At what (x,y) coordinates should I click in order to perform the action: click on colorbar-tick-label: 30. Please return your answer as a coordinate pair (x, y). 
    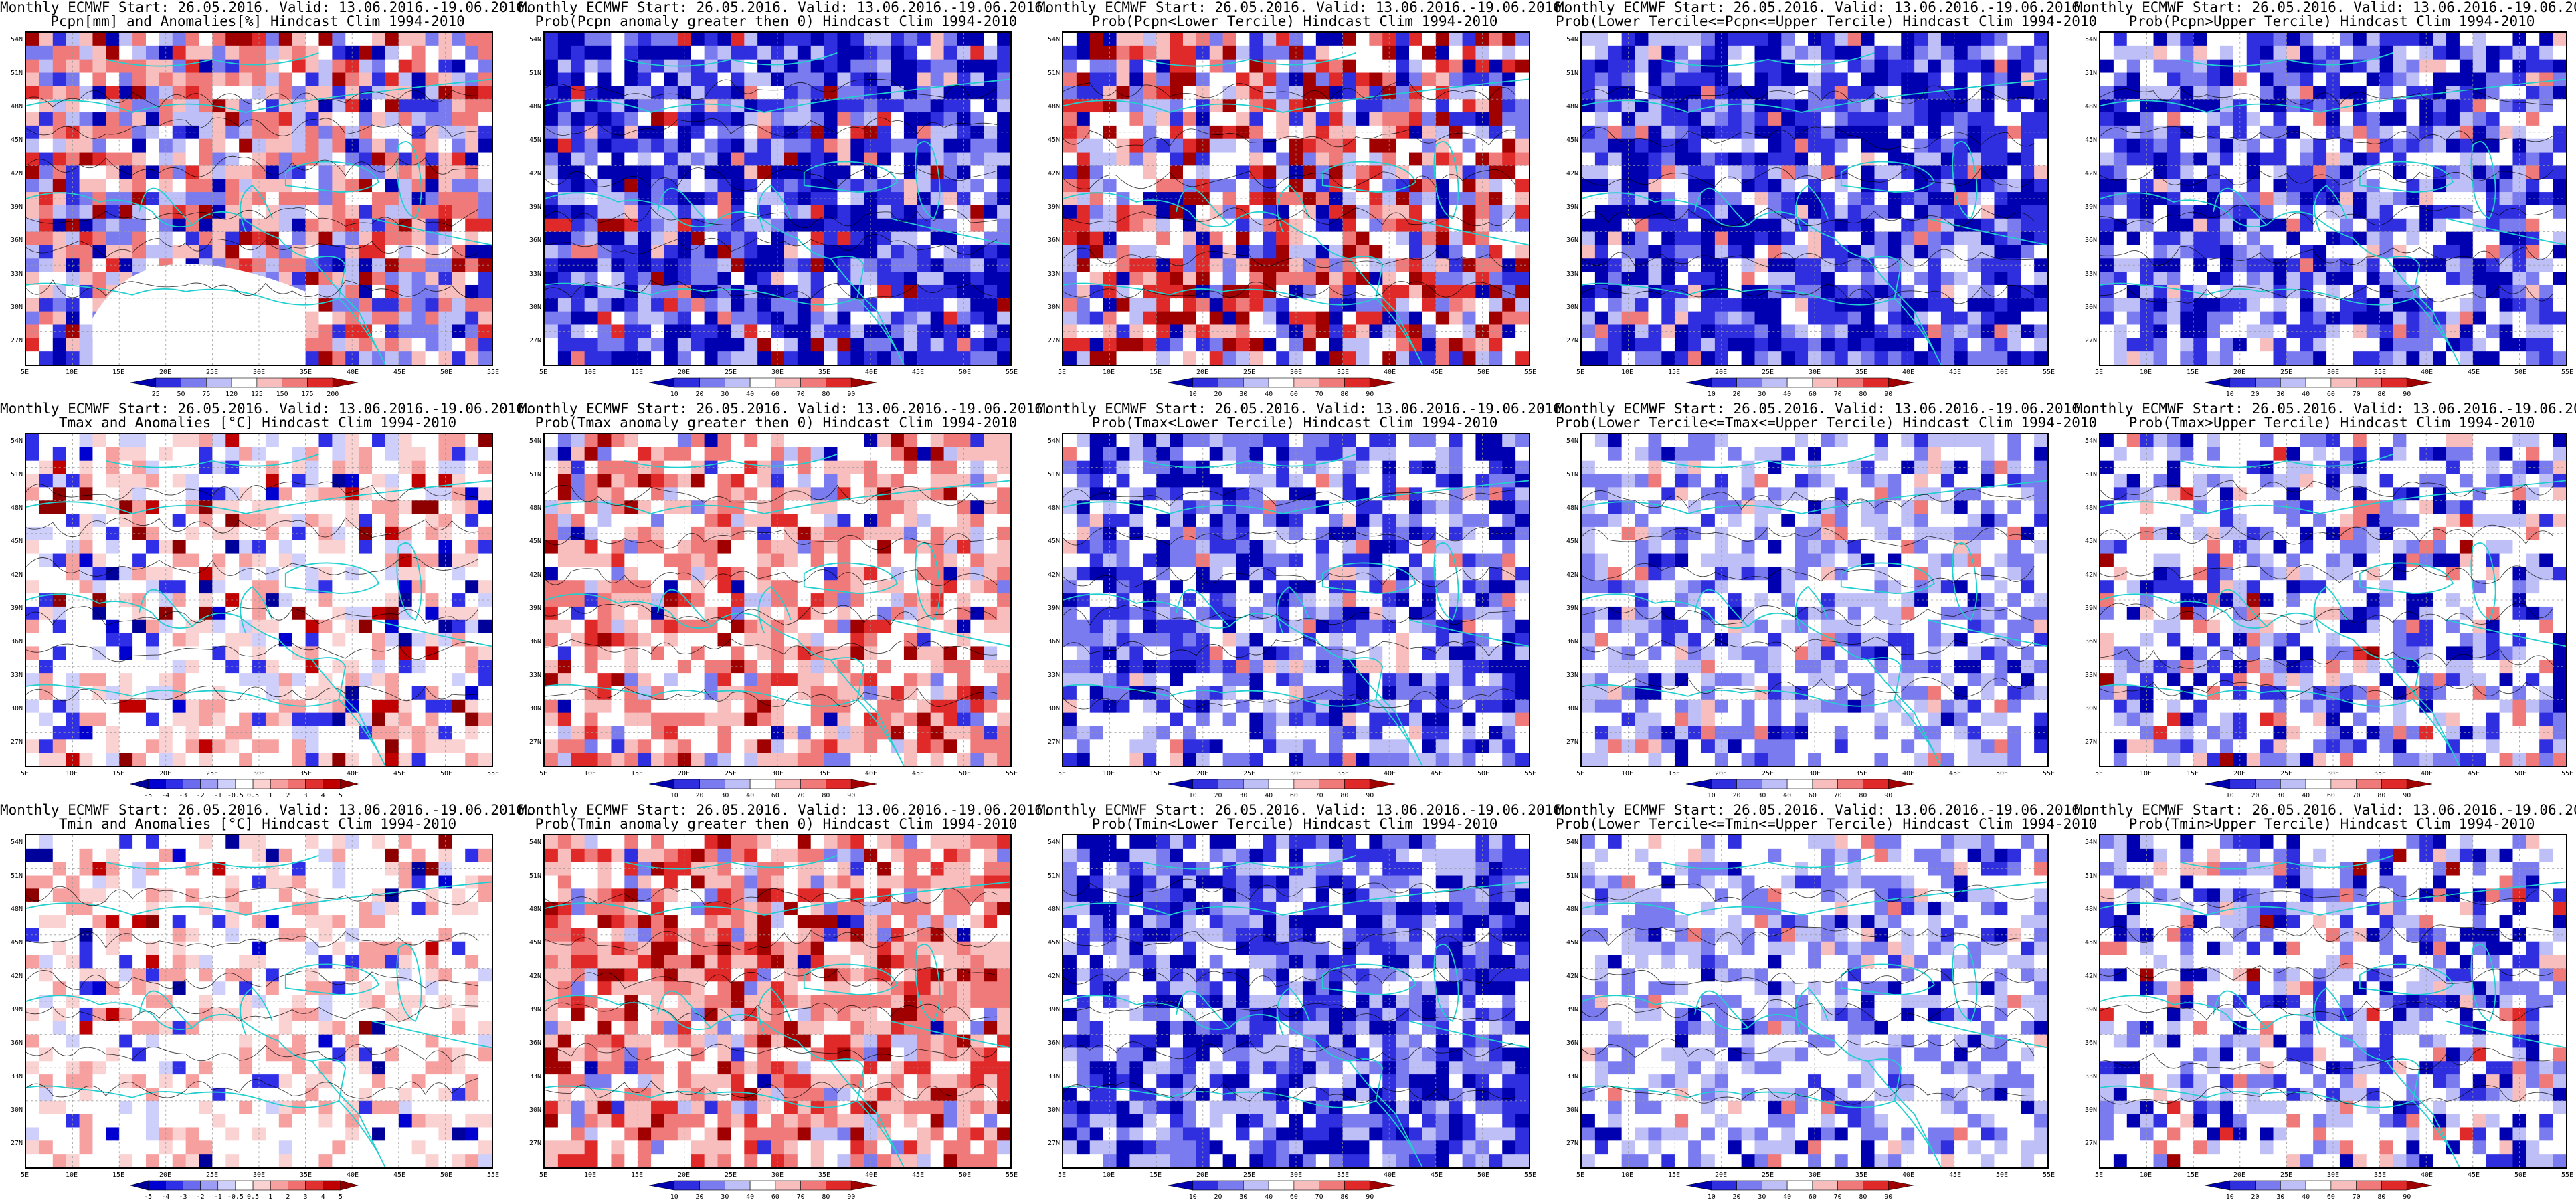
    Looking at the image, I should click on (725, 394).